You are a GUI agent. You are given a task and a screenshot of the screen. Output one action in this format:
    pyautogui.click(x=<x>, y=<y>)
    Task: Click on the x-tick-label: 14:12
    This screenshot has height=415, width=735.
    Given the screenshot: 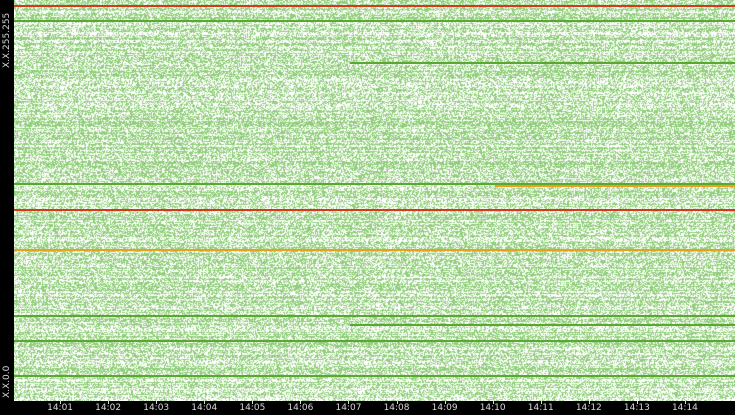 What is the action you would take?
    pyautogui.click(x=588, y=408)
    